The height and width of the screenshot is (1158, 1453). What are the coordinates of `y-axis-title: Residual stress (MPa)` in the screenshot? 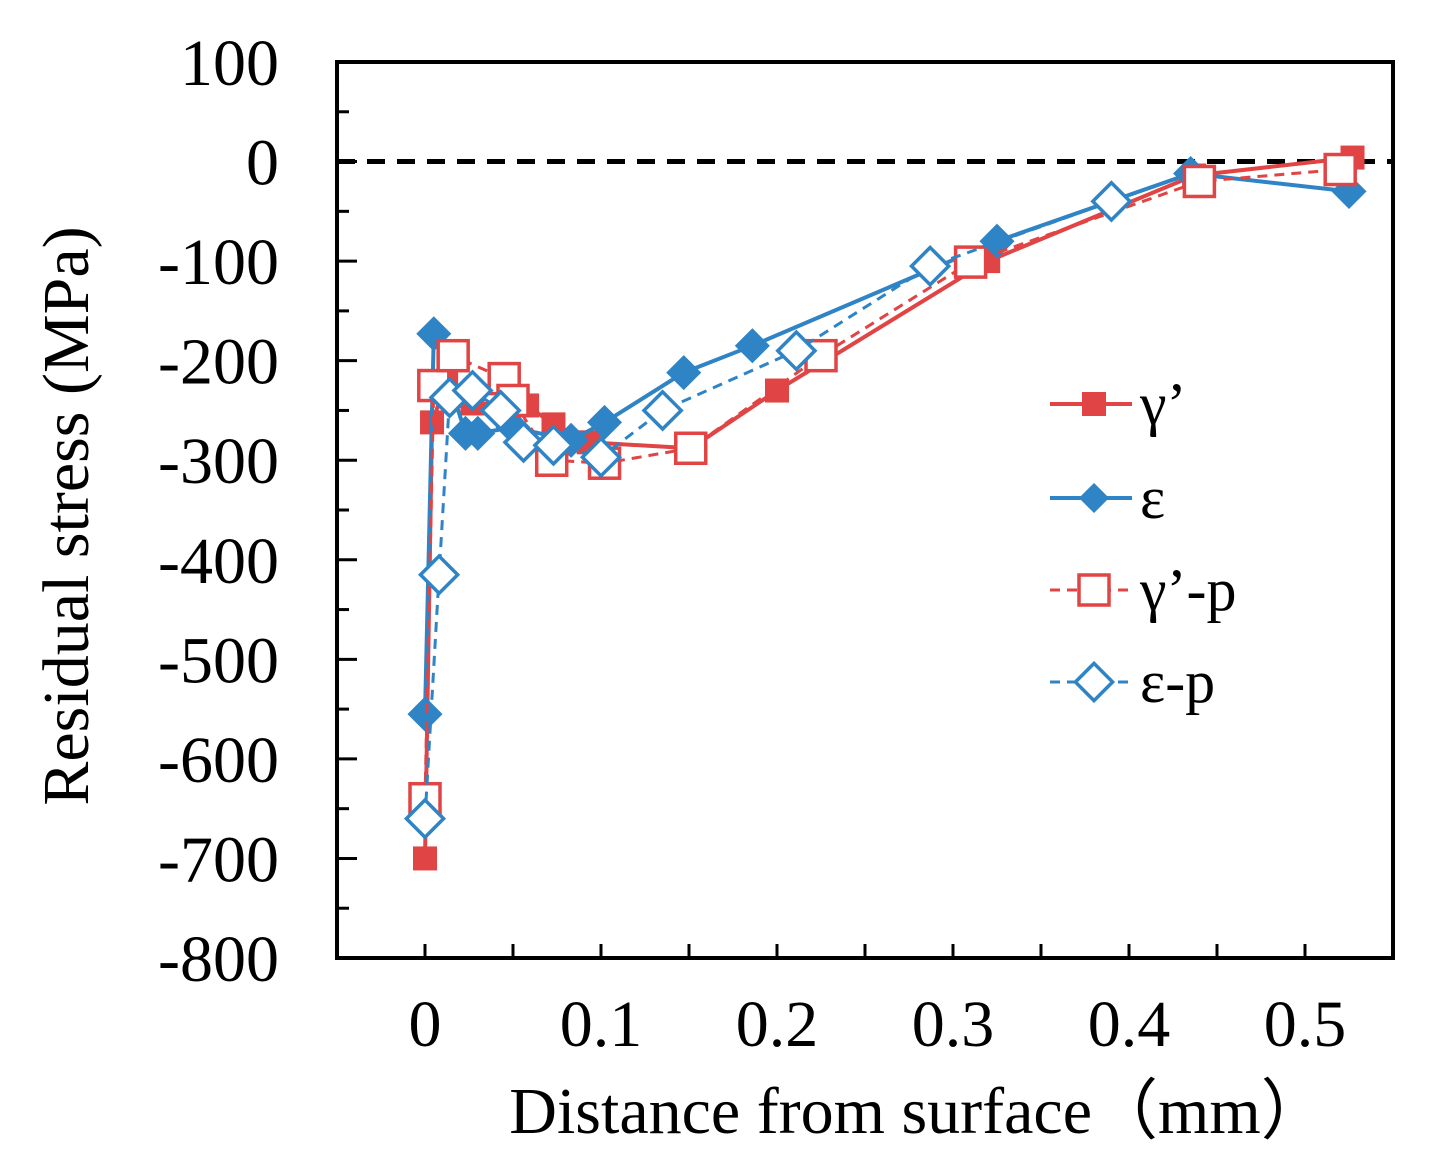 It's located at (66, 515).